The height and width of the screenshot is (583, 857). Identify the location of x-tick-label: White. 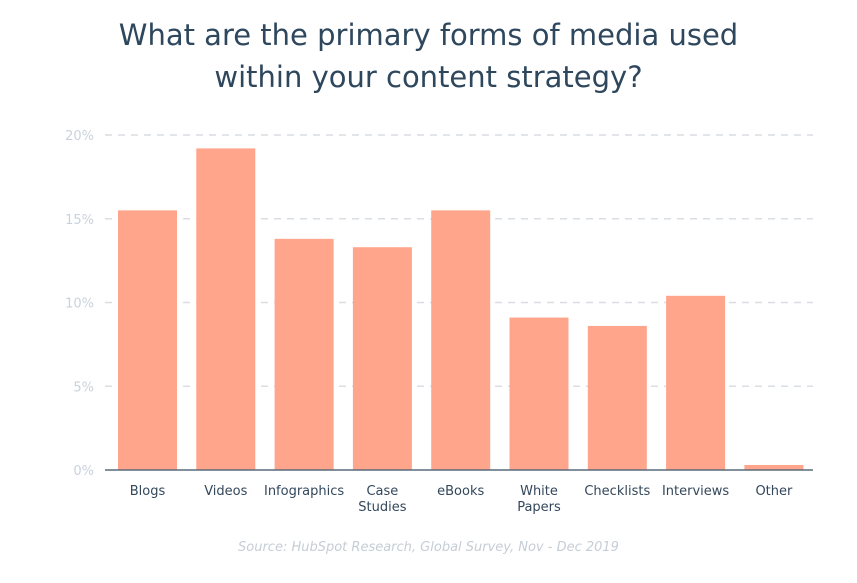
(539, 491).